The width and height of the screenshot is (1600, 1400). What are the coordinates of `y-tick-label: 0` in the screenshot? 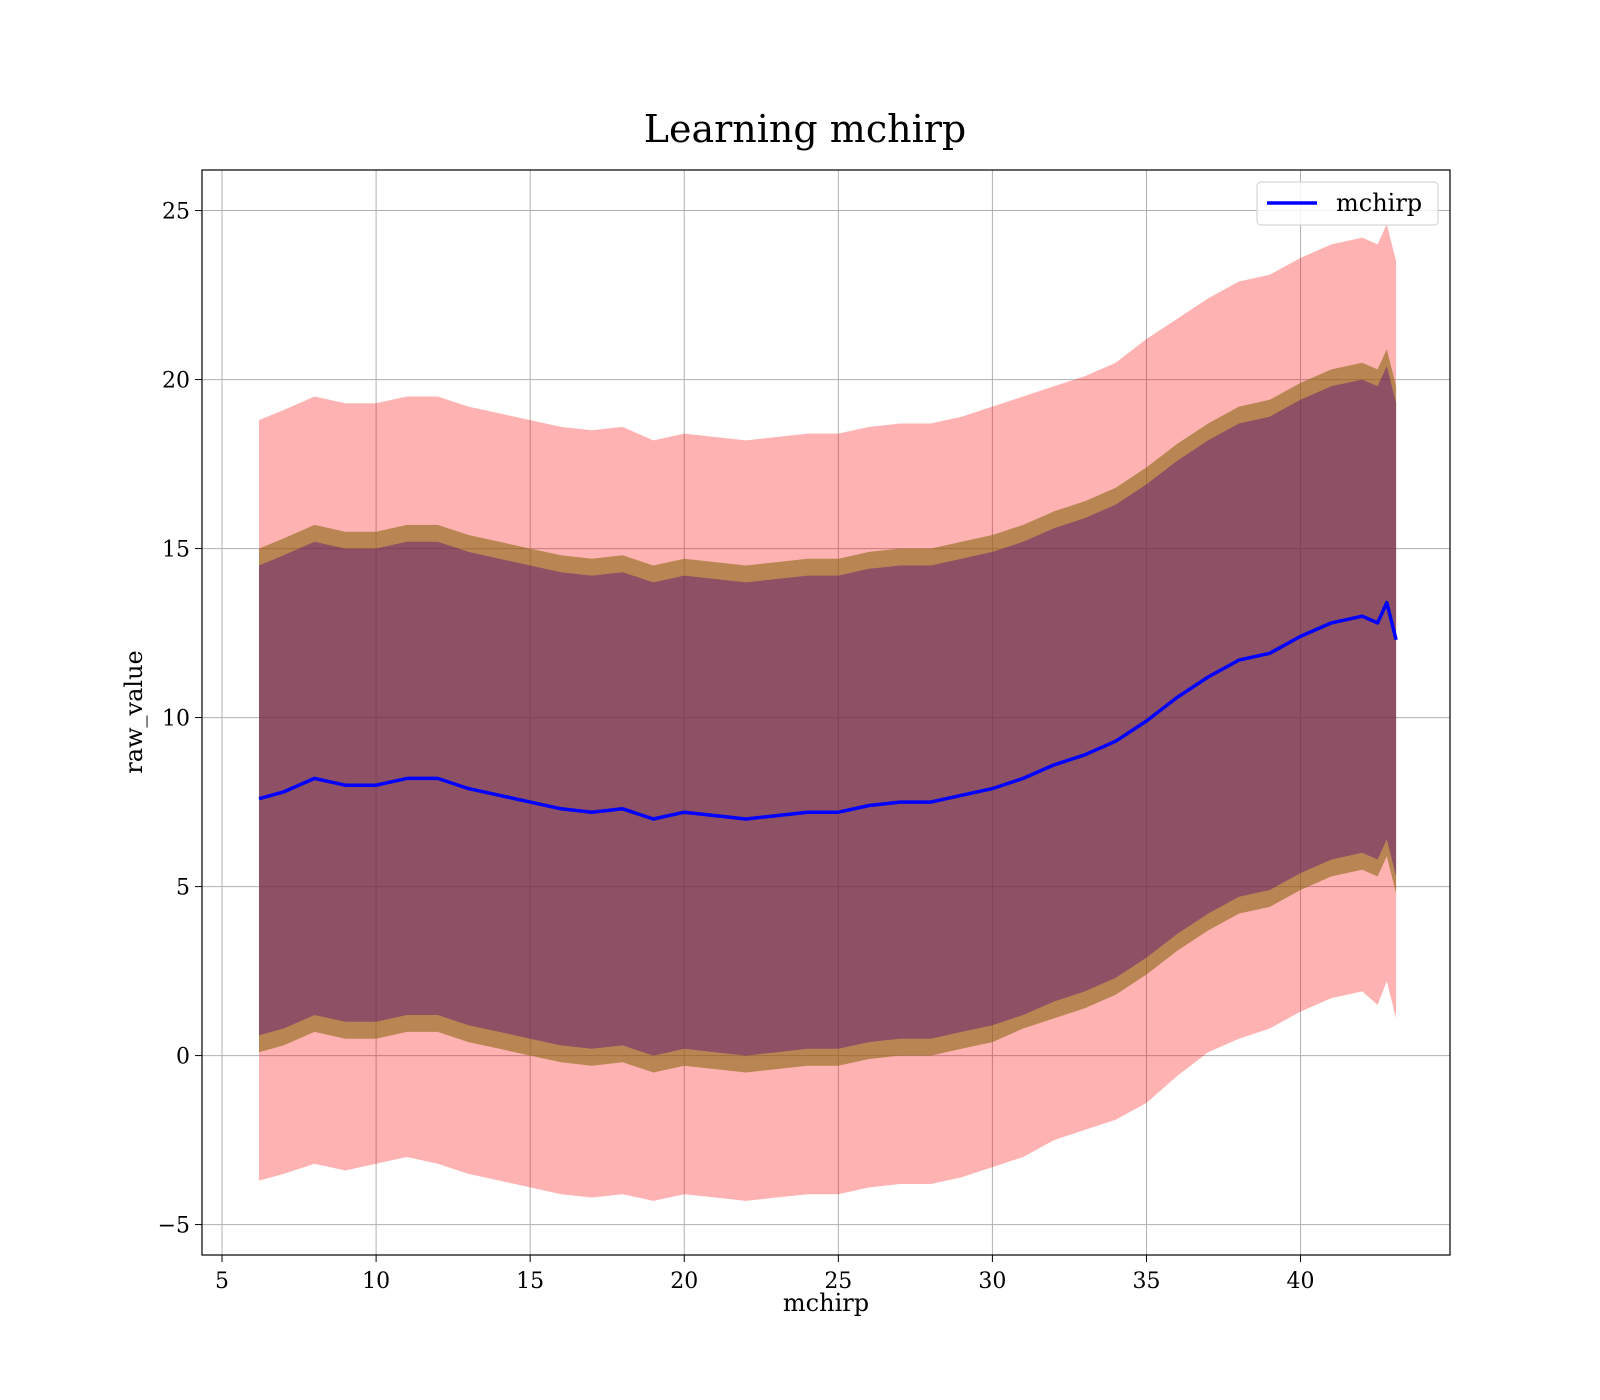 It's located at (183, 1057).